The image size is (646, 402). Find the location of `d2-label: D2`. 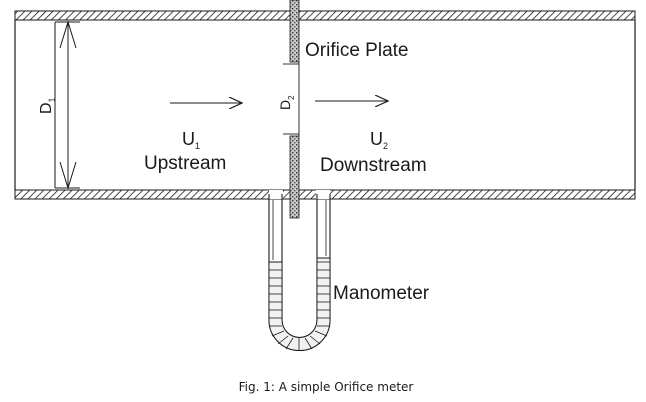

d2-label: D2 is located at coordinates (286, 102).